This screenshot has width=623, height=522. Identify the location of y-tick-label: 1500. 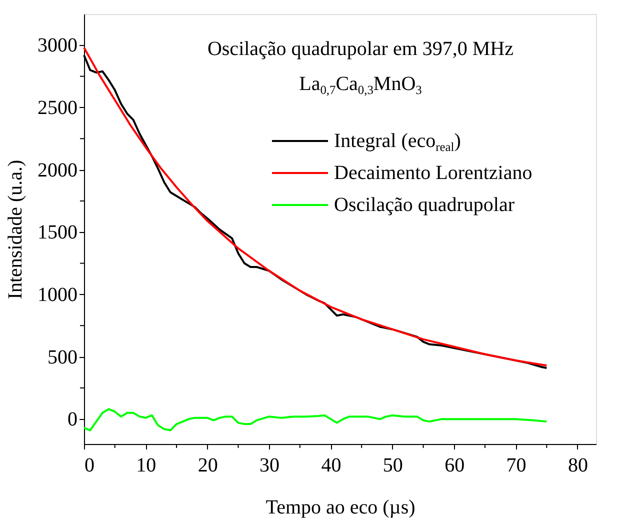
(58, 233).